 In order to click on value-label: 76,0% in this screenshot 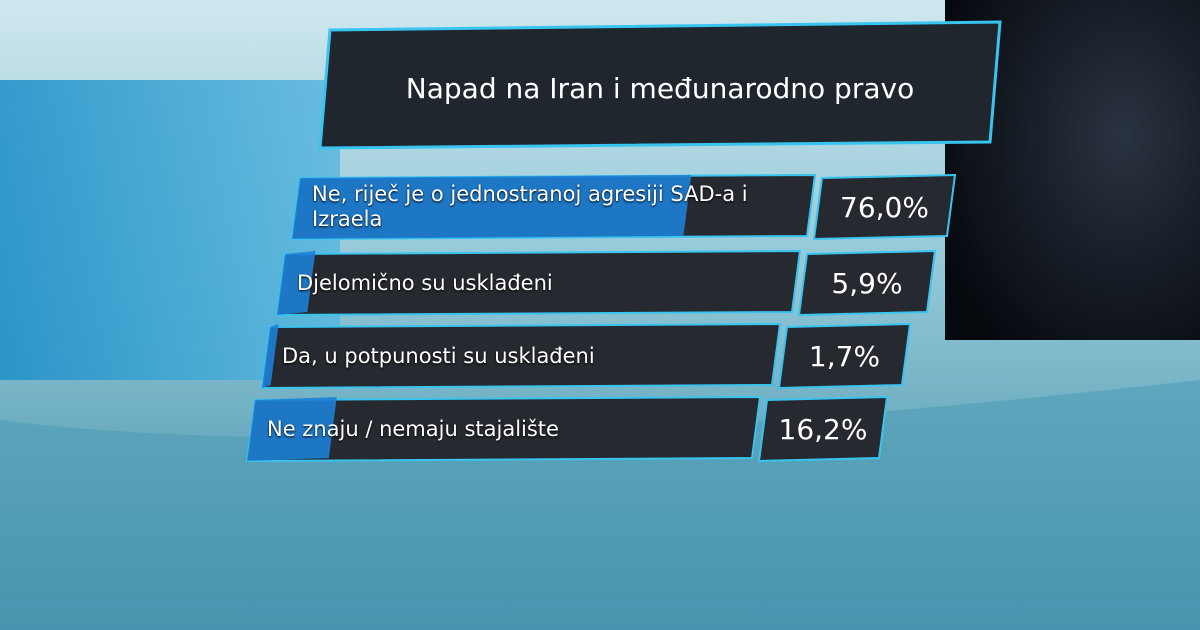, I will do `click(884, 207)`.